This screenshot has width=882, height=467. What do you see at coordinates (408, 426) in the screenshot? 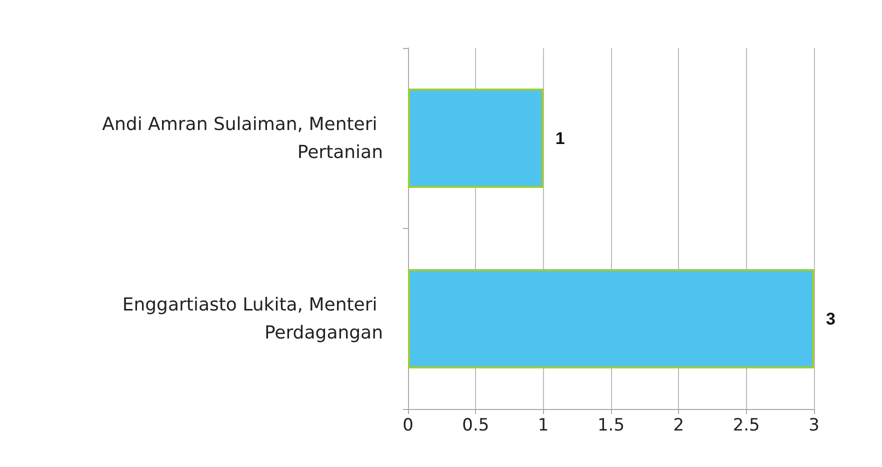
I see `x-tick-label: 0` at bounding box center [408, 426].